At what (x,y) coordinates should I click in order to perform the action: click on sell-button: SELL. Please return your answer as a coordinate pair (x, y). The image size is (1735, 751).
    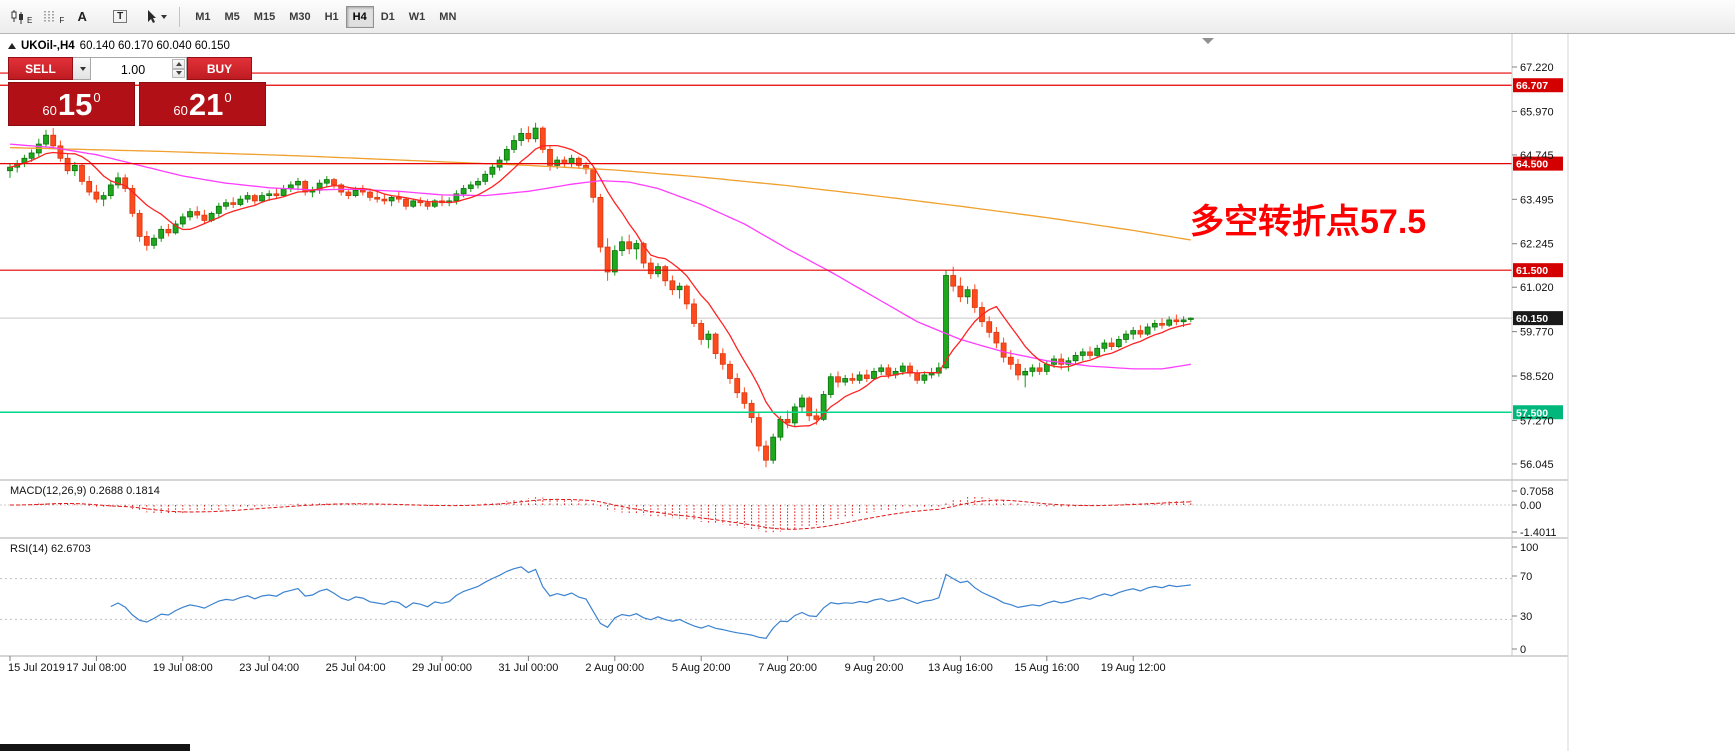
    Looking at the image, I should click on (40, 68).